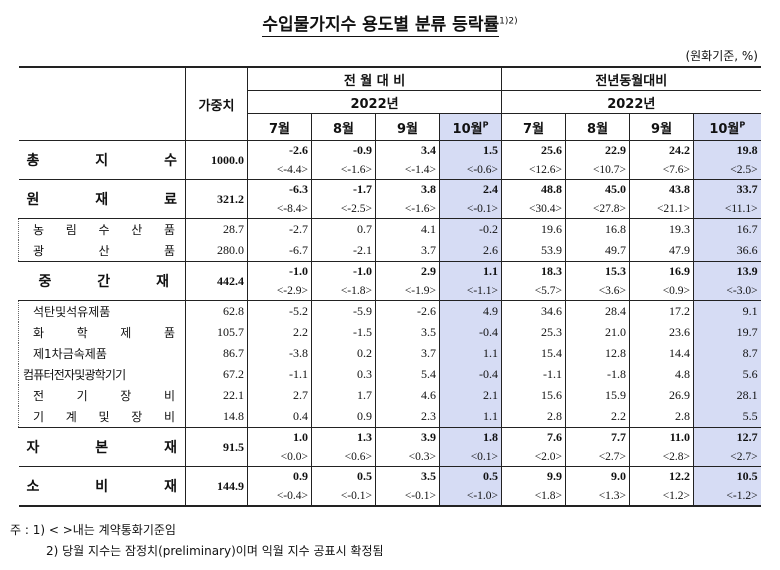 The width and height of the screenshot is (780, 570). I want to click on change-value: 49.7, so click(597, 251).